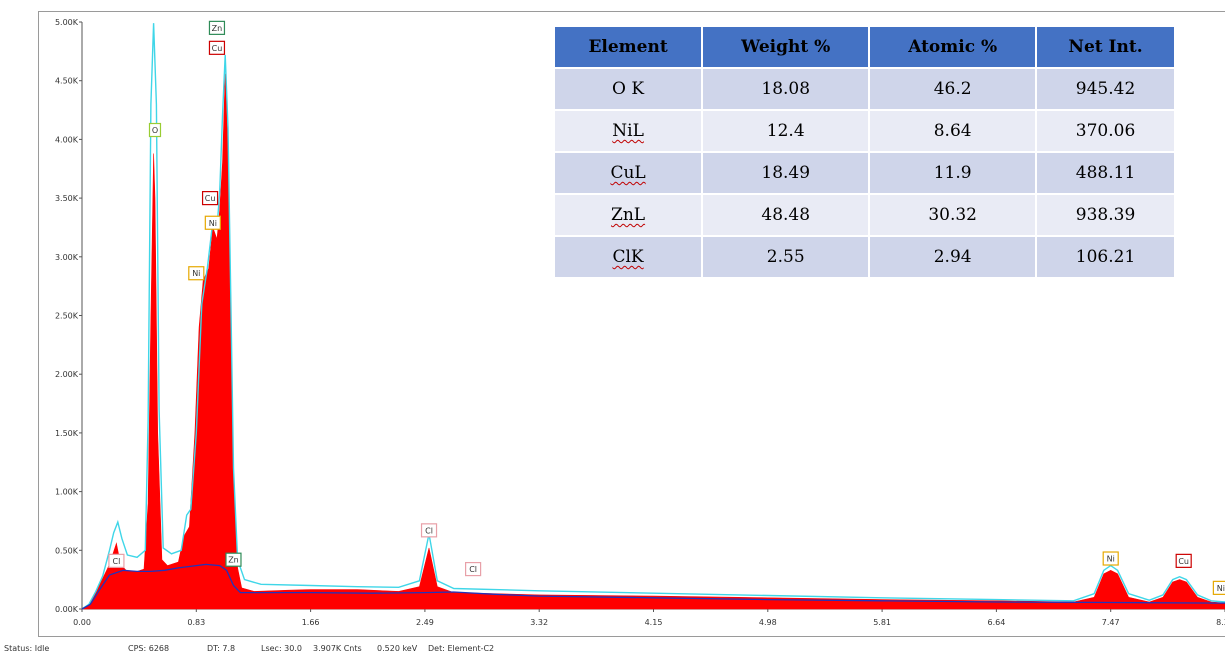 The height and width of the screenshot is (658, 1225). What do you see at coordinates (27, 648) in the screenshot?
I see `status-text: Status: Idle` at bounding box center [27, 648].